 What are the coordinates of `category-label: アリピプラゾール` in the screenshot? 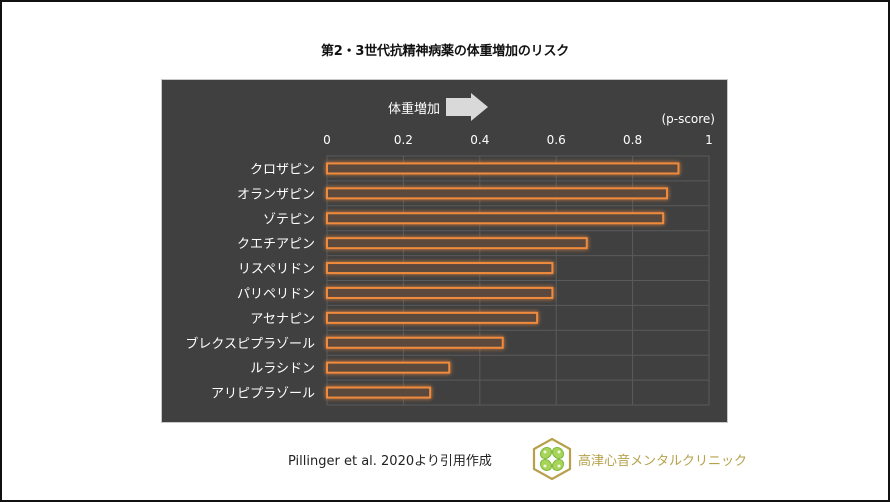 It's located at (263, 394).